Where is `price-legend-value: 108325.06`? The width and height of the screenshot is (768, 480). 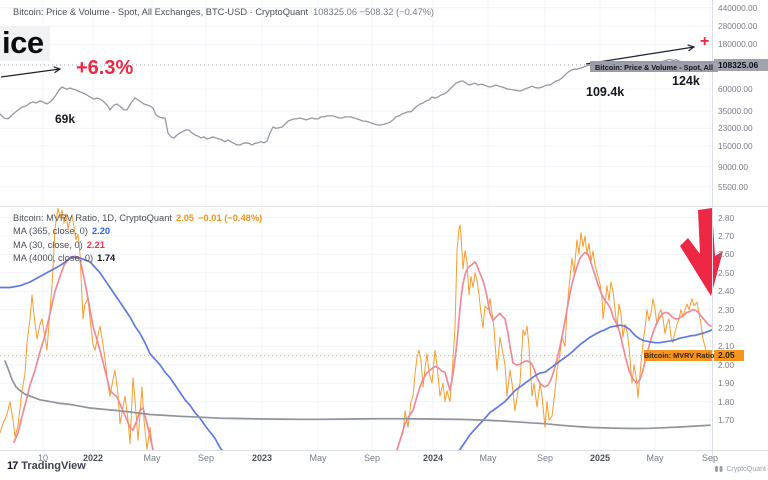 price-legend-value: 108325.06 is located at coordinates (335, 12).